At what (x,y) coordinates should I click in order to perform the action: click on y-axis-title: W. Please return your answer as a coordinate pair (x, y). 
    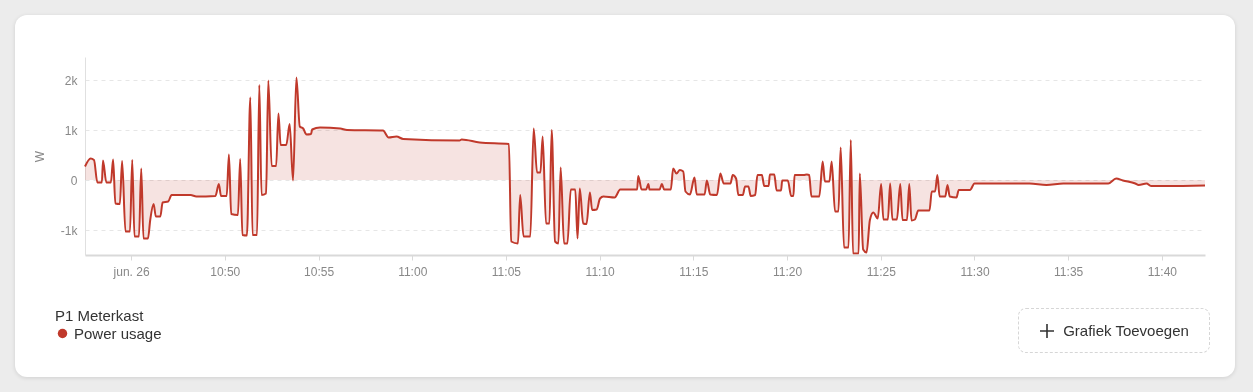
    Looking at the image, I should click on (39, 156).